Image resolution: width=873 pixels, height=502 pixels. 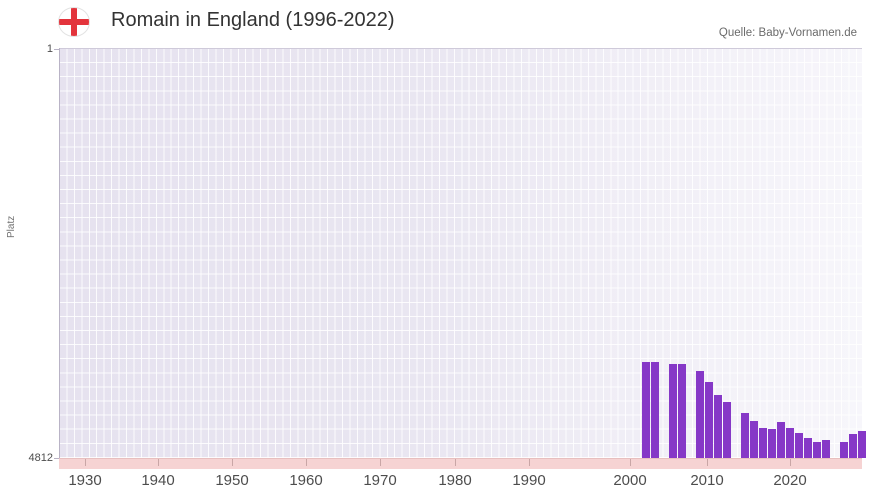 What do you see at coordinates (455, 480) in the screenshot?
I see `x-axis-tick-label: 1980` at bounding box center [455, 480].